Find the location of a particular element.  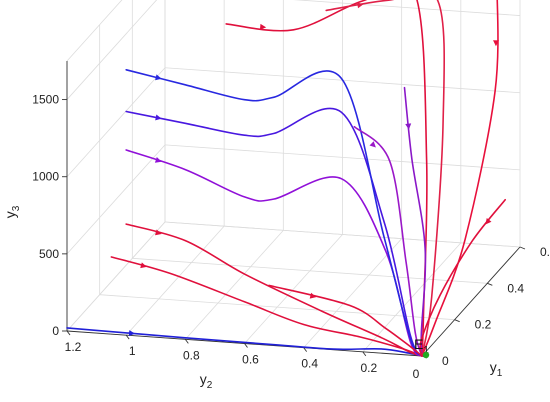

y2-tick-label: 0.4 is located at coordinates (309, 364).